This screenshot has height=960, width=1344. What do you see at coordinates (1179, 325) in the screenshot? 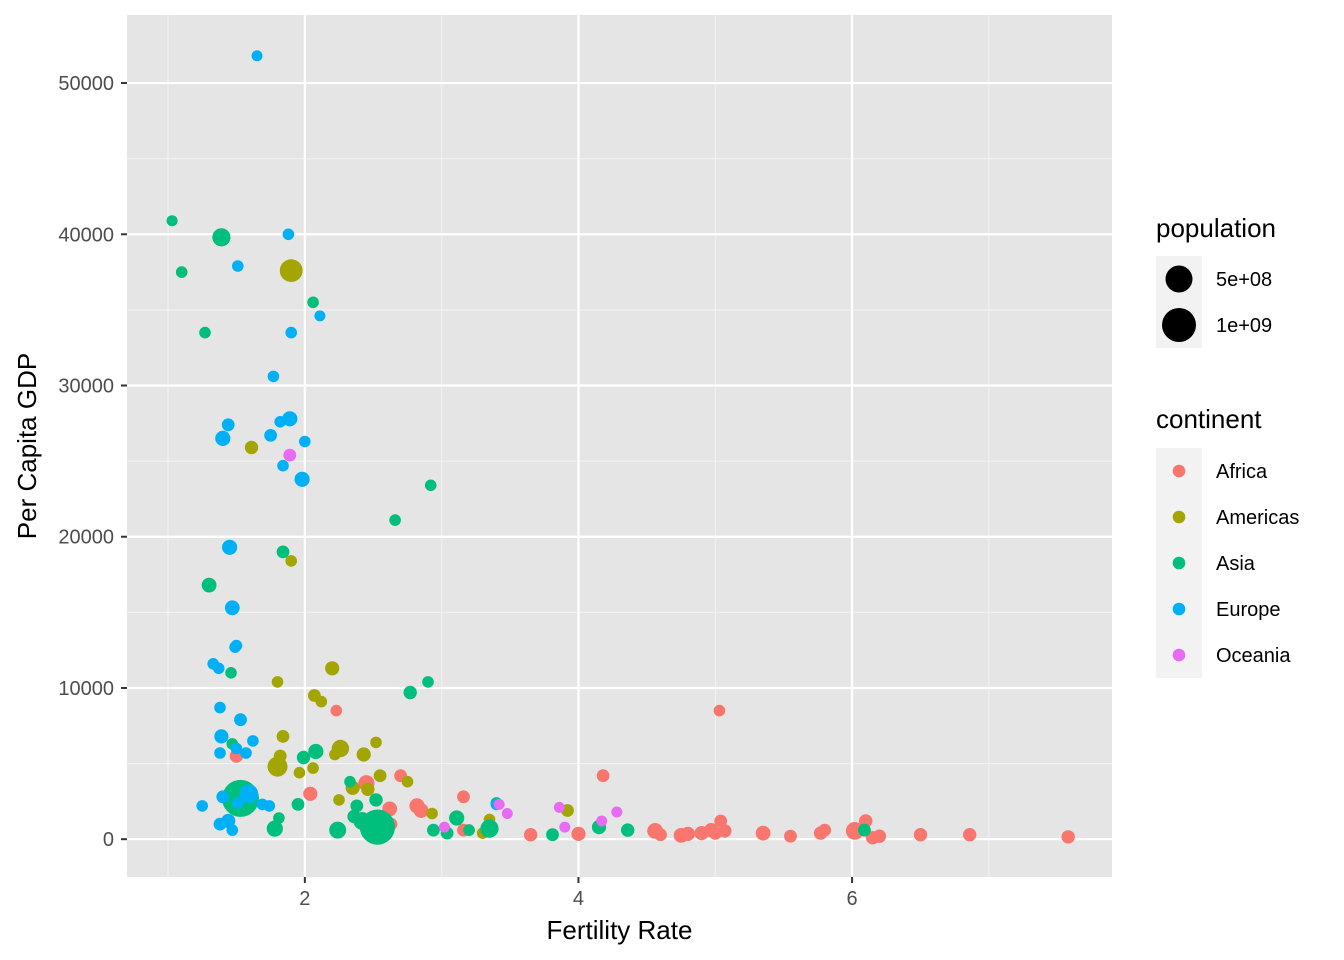
I see `legend-size-key-1e9` at bounding box center [1179, 325].